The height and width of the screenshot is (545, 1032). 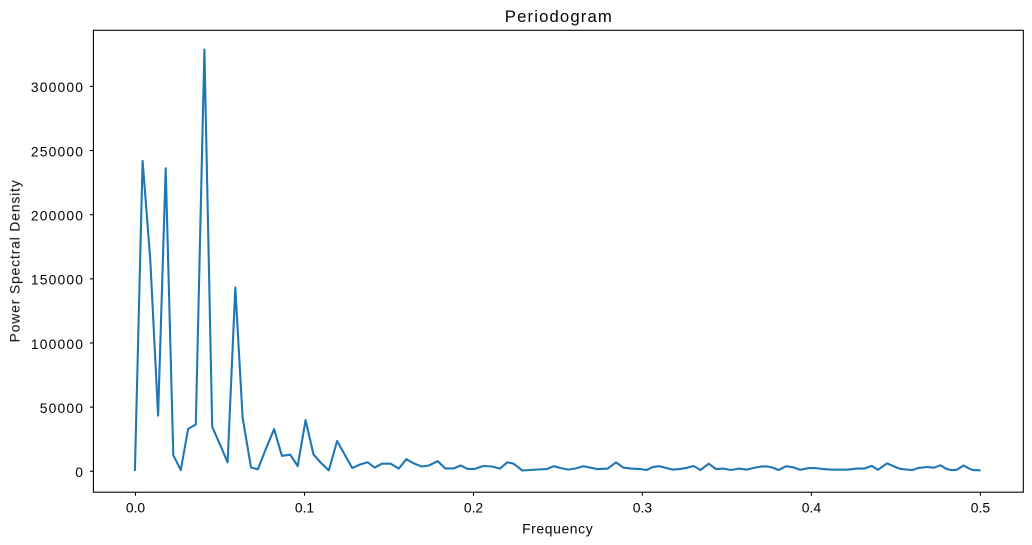 I want to click on svg-text: 0.0, so click(x=136, y=507).